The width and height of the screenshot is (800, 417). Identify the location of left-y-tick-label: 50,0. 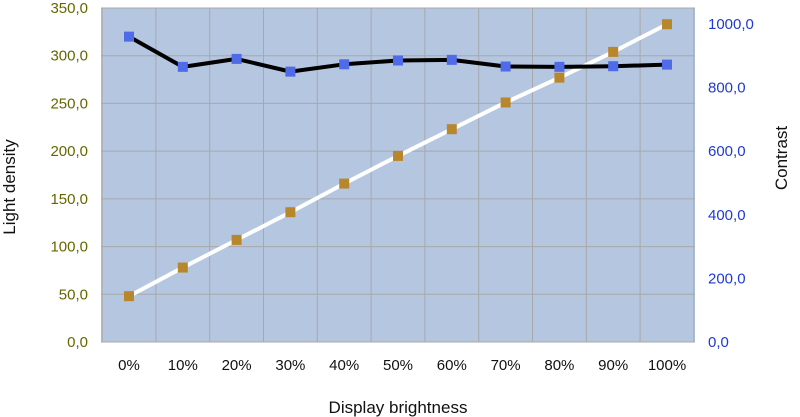
(73, 294).